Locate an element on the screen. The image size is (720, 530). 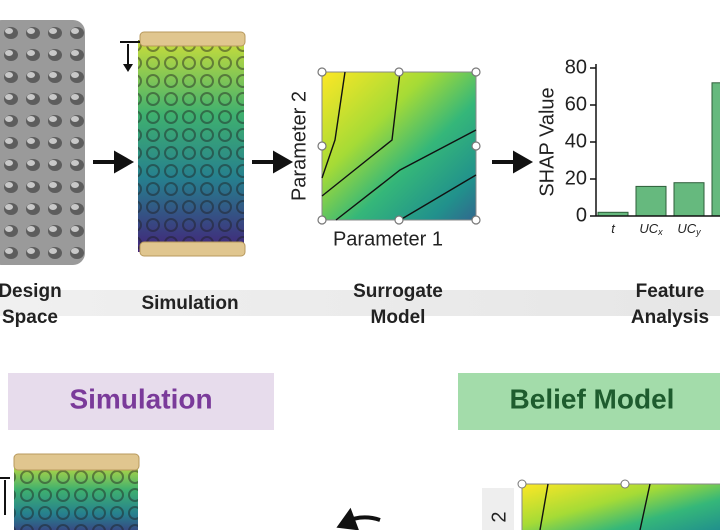
step-label: Space is located at coordinates (30, 317).